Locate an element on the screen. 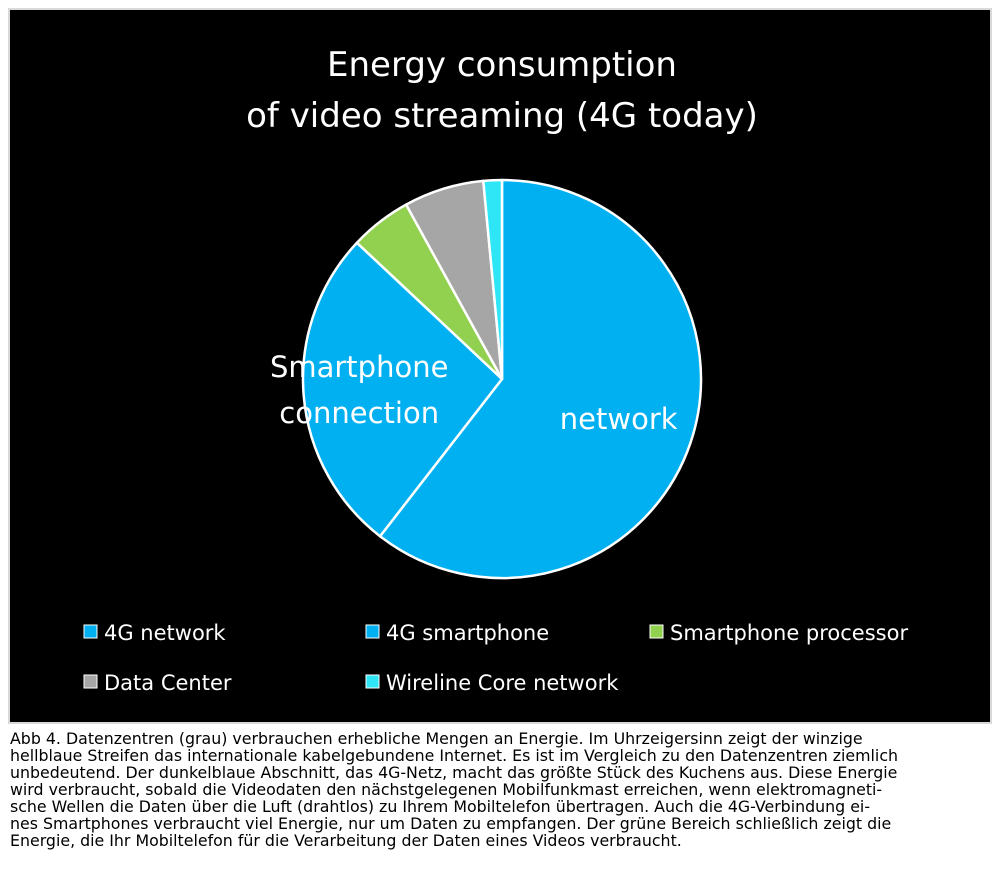 The image size is (1000, 883). pie-slice-4g-smartphone is located at coordinates (402, 389).